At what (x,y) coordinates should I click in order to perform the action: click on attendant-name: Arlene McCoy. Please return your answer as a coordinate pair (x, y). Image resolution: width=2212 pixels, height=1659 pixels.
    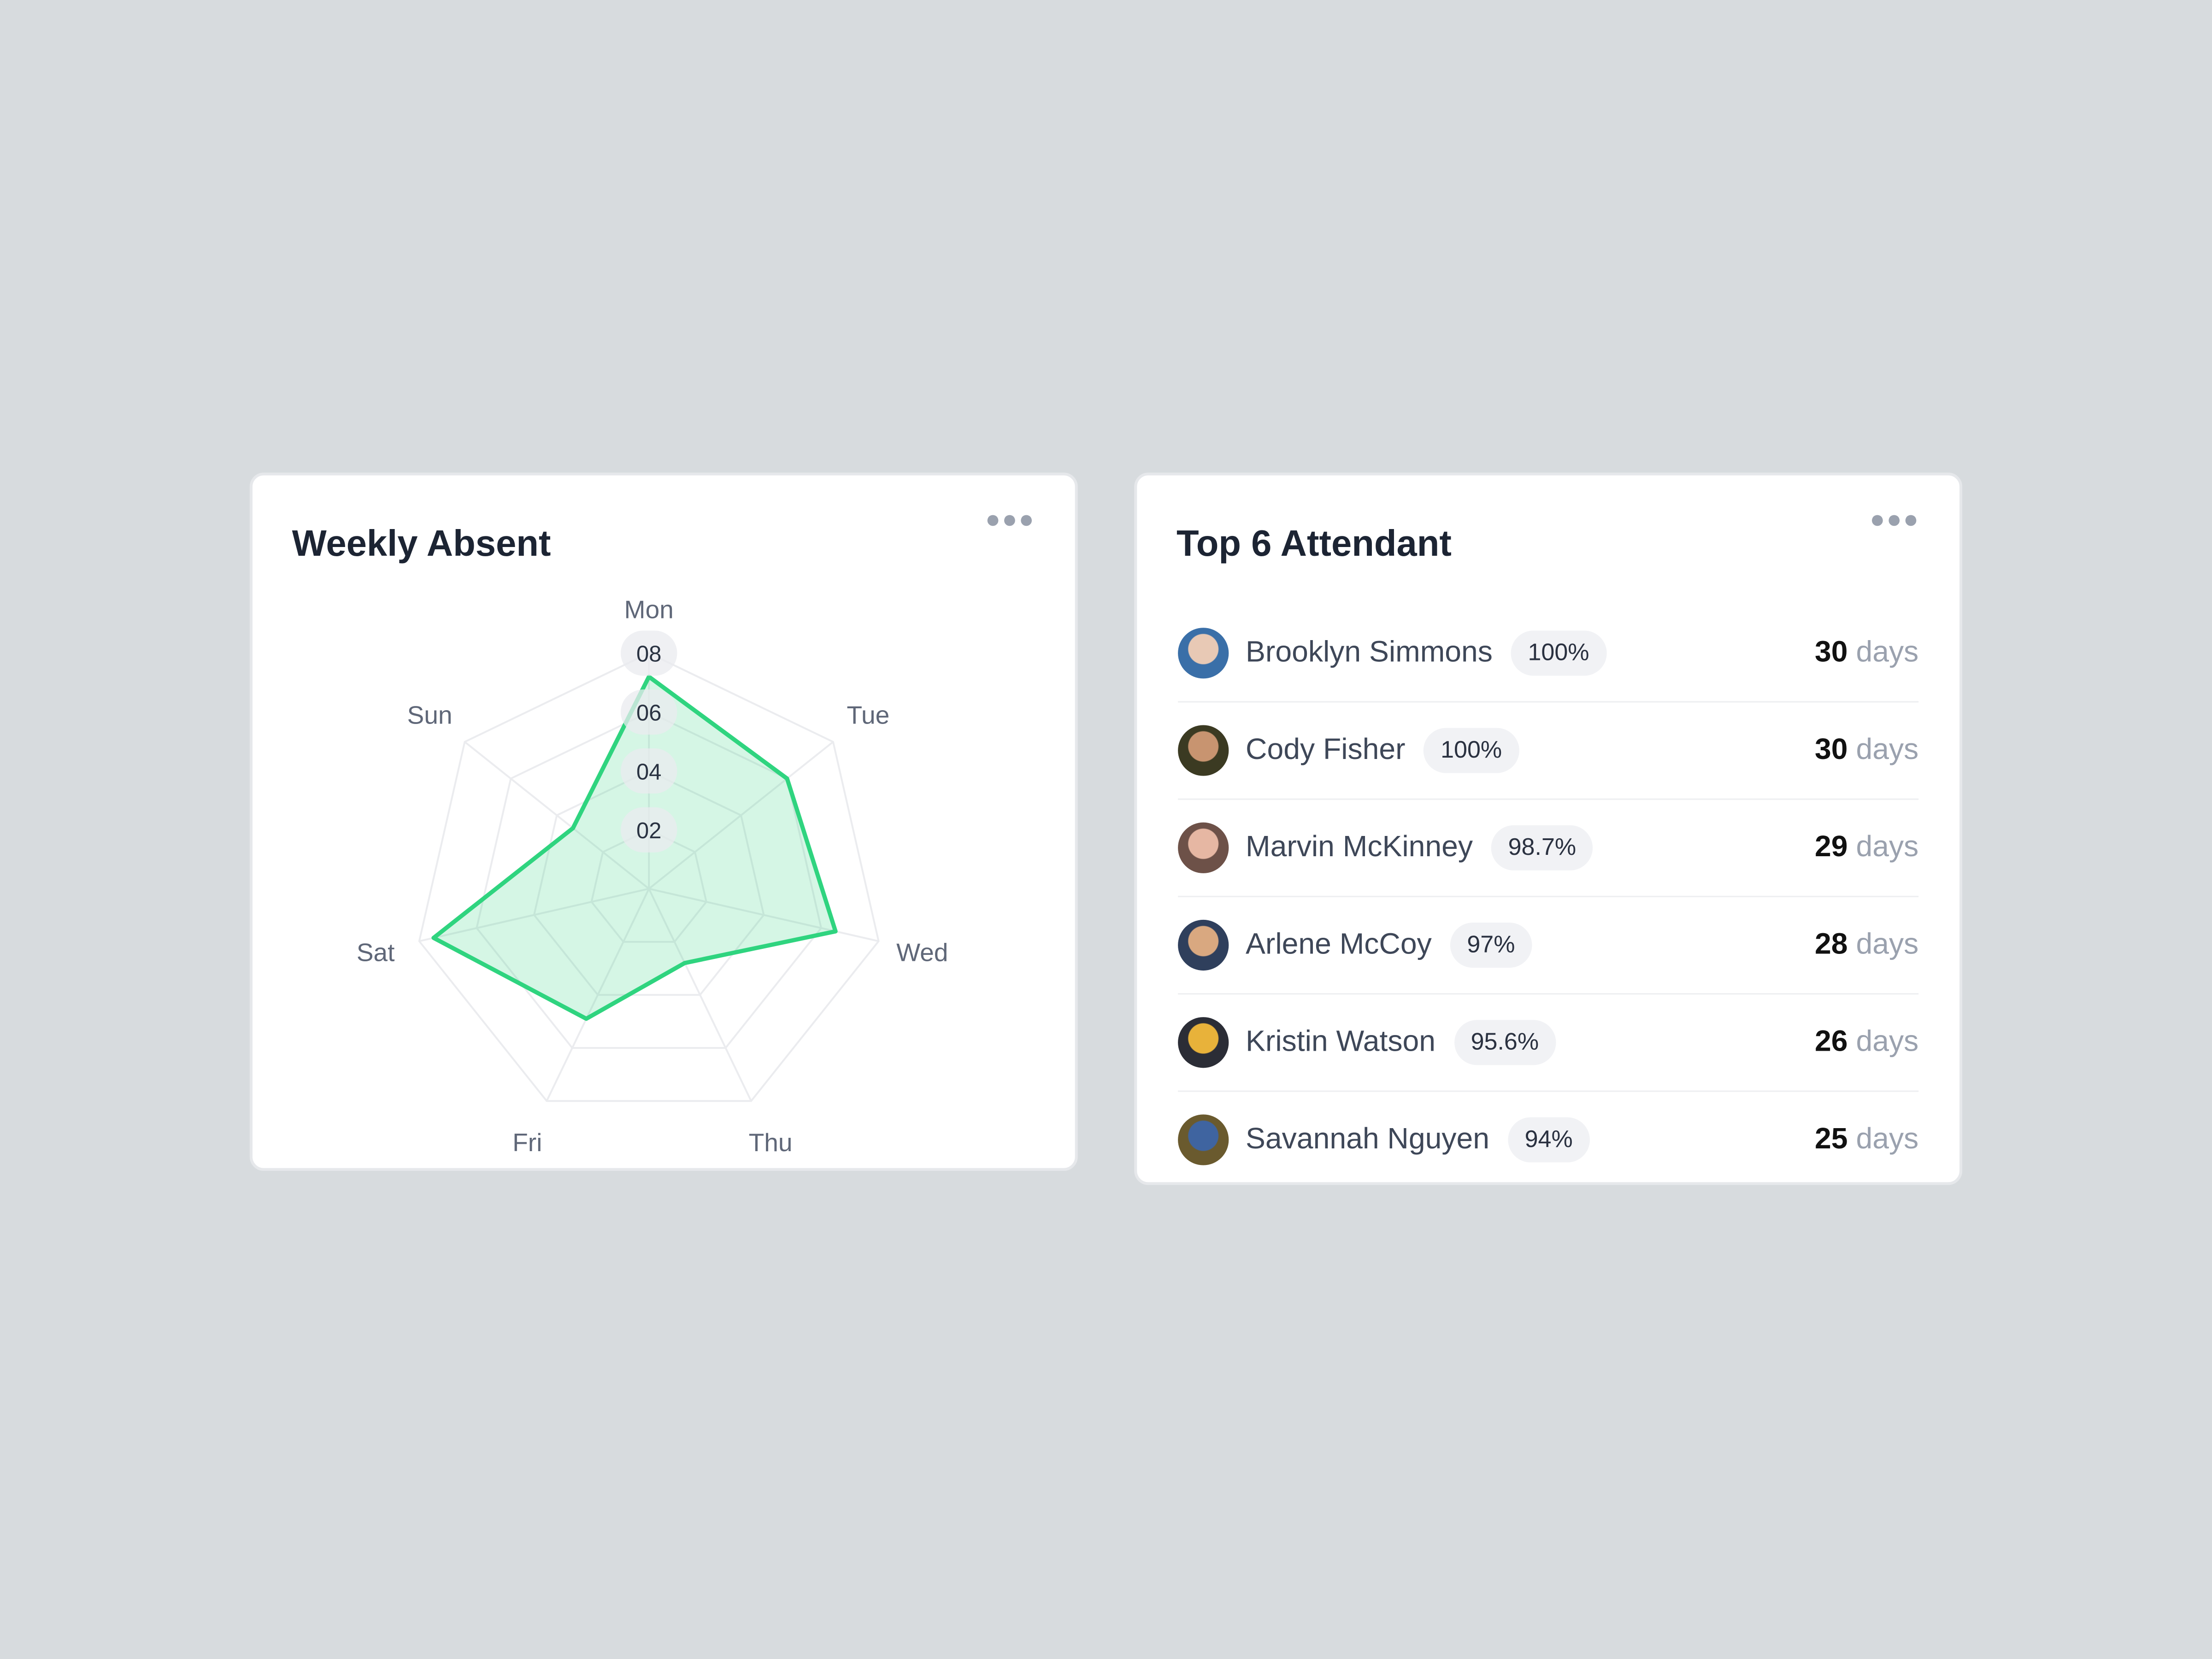
    Looking at the image, I should click on (1339, 944).